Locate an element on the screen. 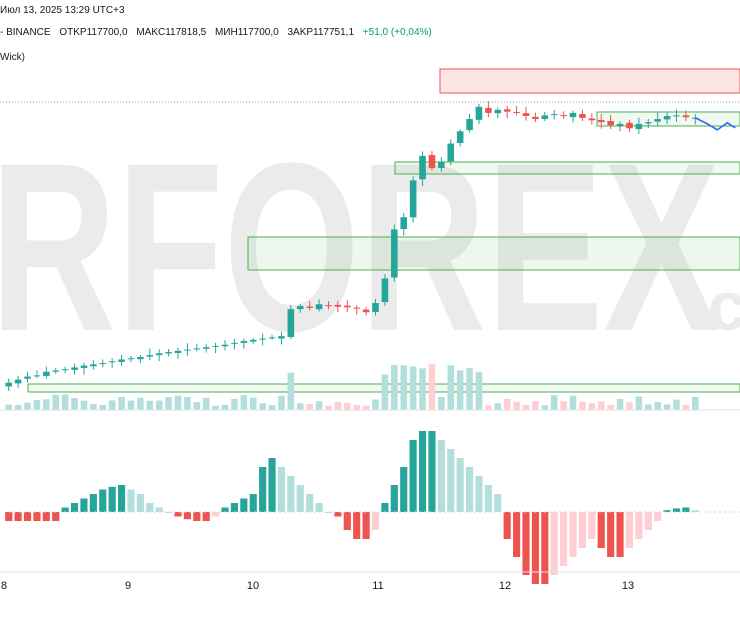 The height and width of the screenshot is (620, 740). indicator-label: Wick) is located at coordinates (12, 57).